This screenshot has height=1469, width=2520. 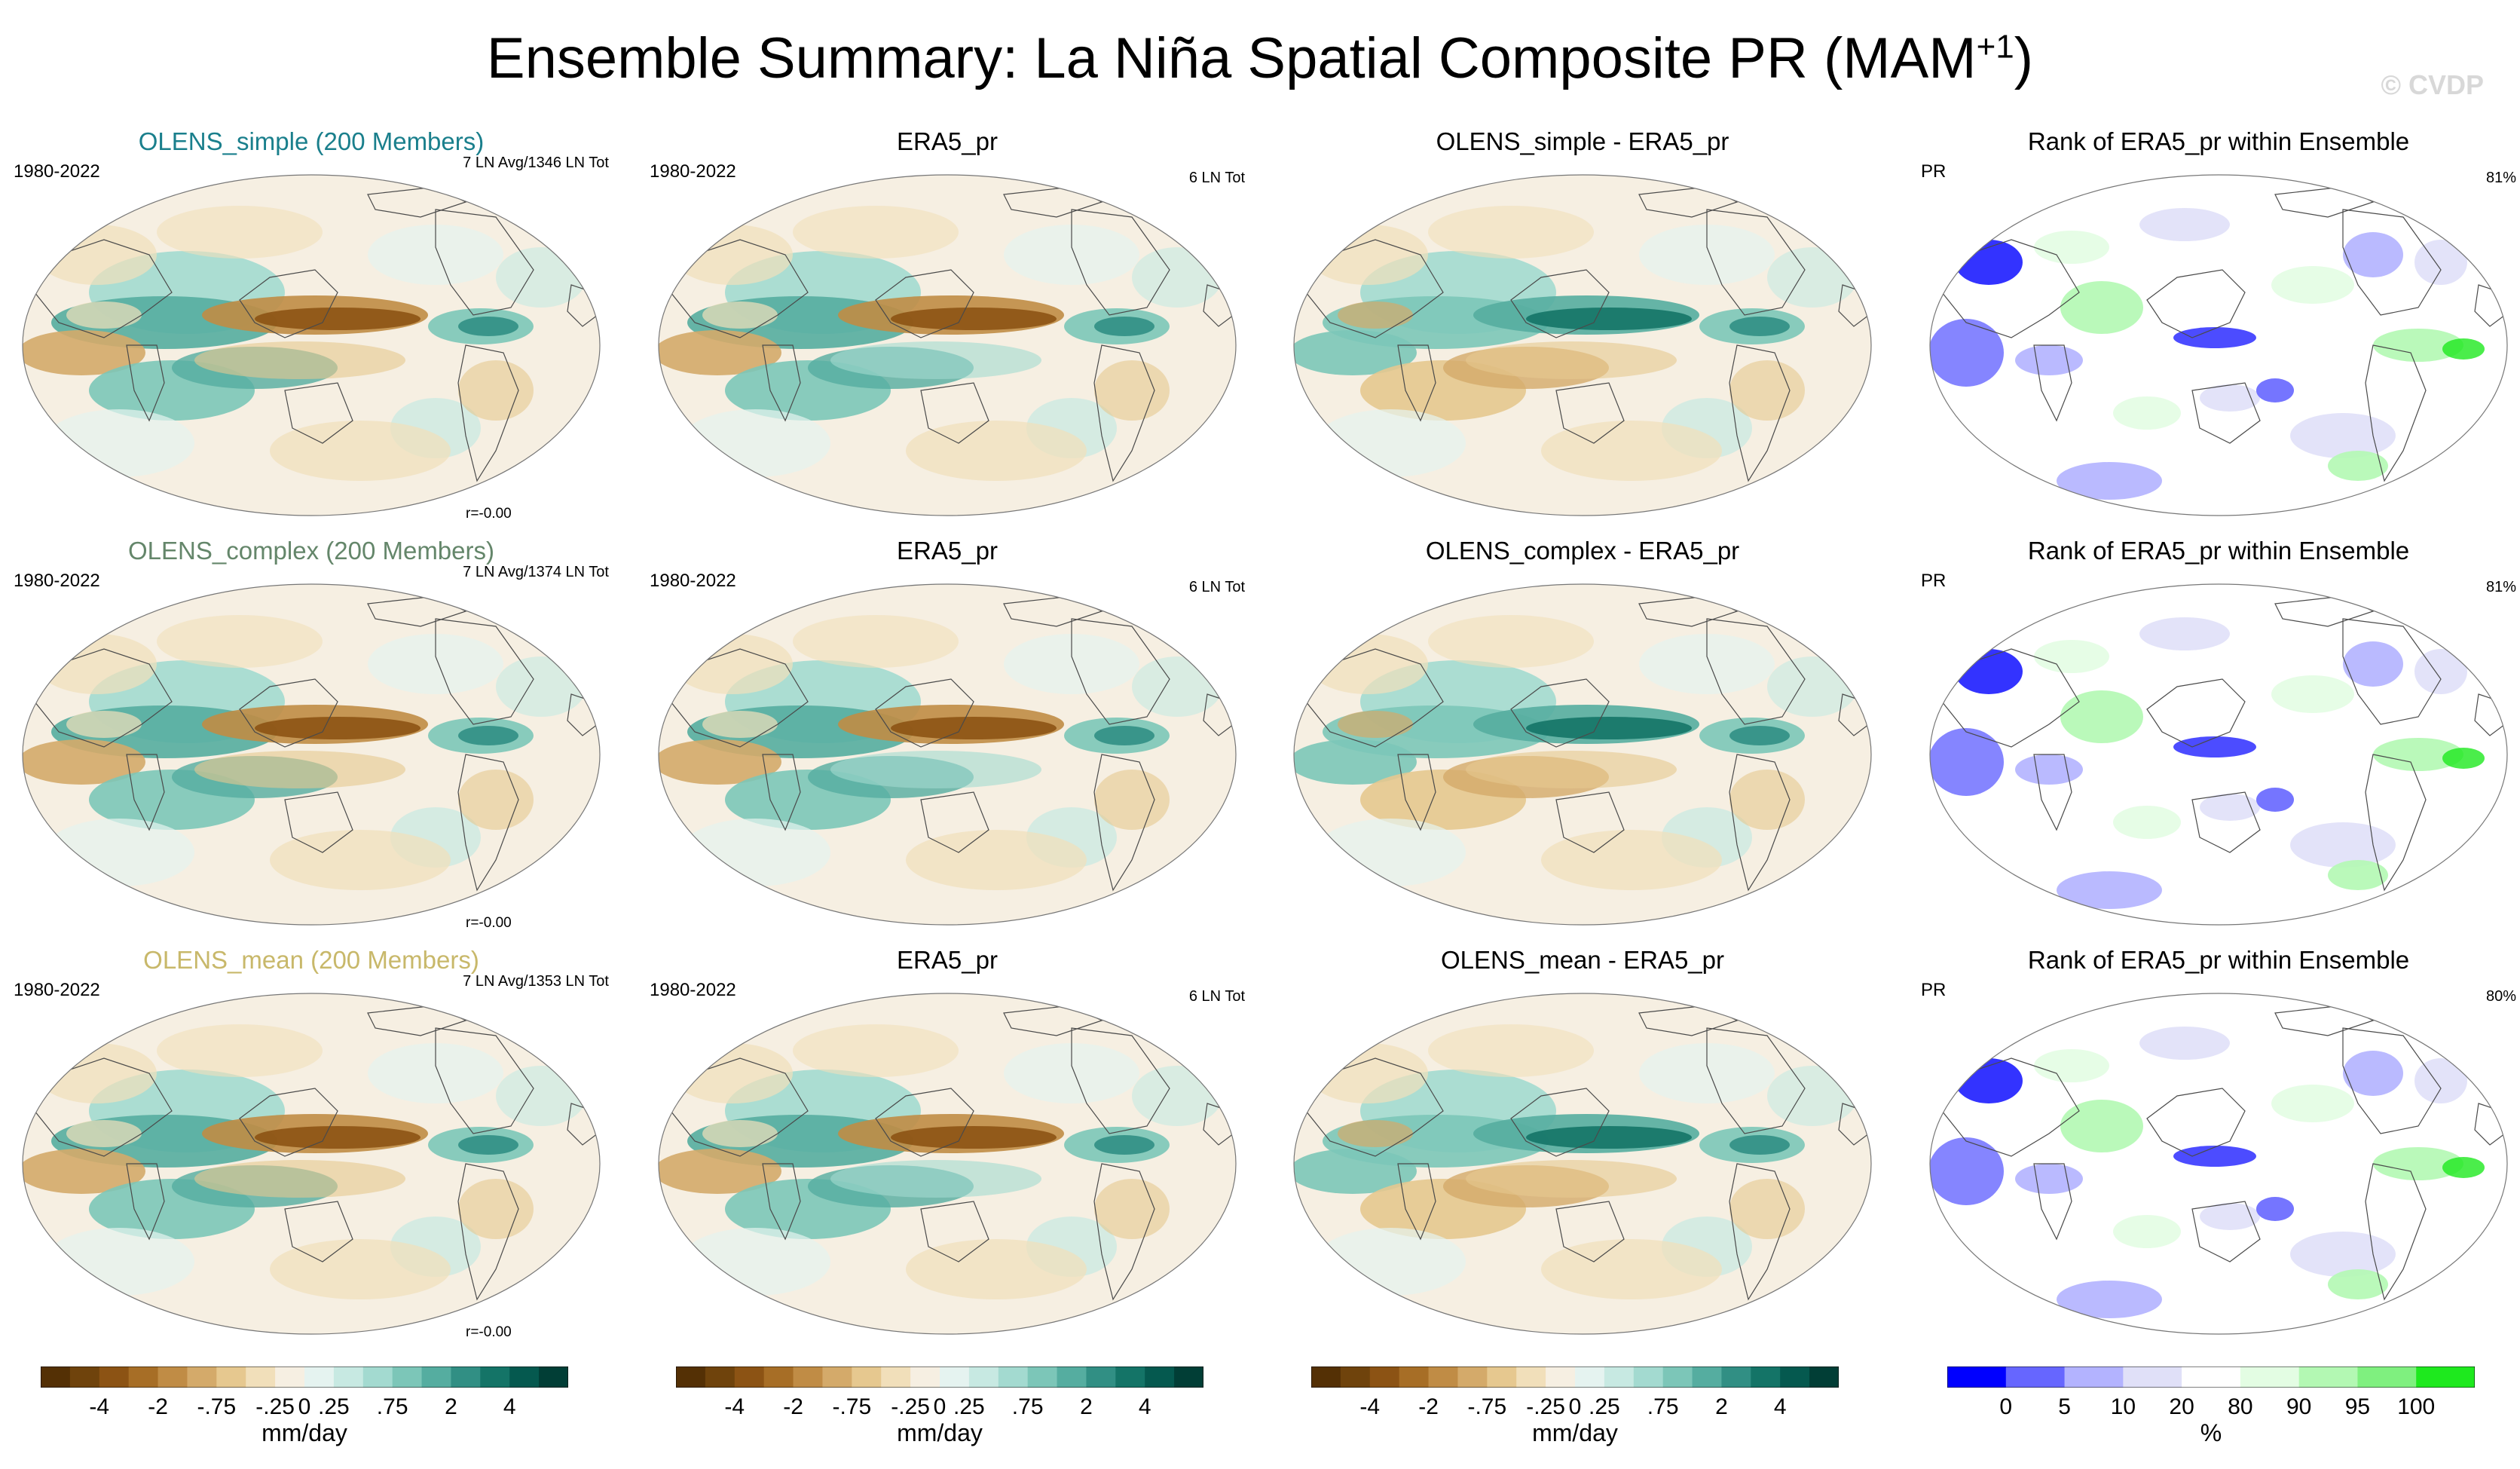 What do you see at coordinates (1582, 141) in the screenshot?
I see `panel-title: OLENS_simple - ERA5_pr` at bounding box center [1582, 141].